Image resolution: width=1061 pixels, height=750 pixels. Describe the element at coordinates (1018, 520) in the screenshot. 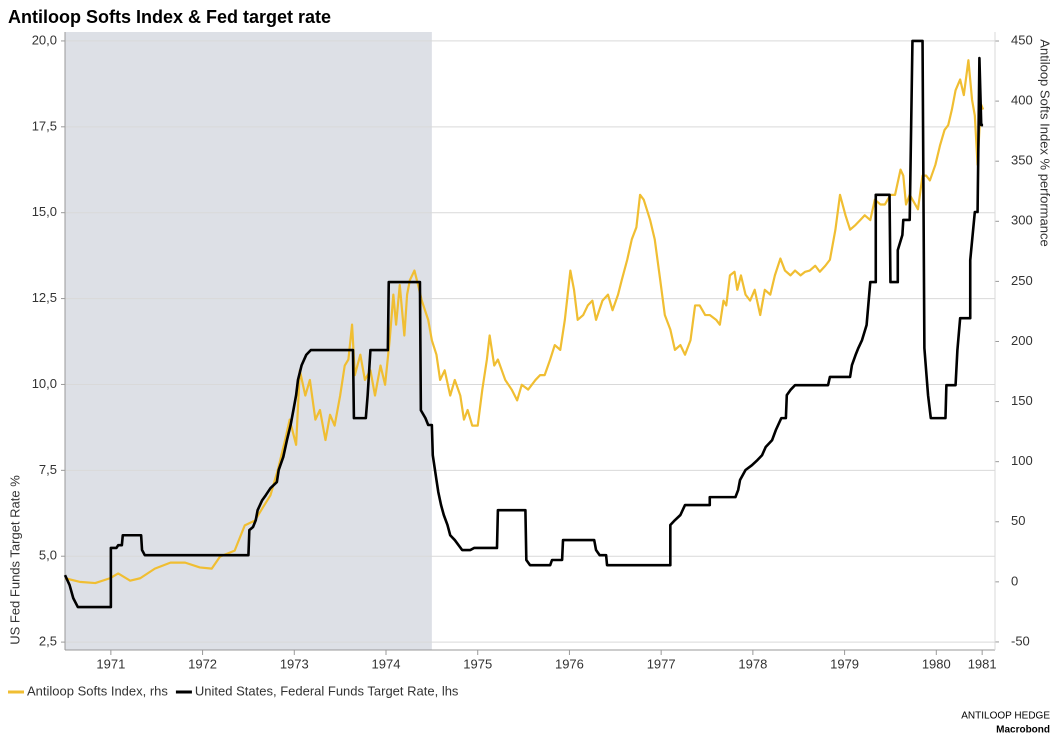

I see `y2-tick-label: 50` at that location.